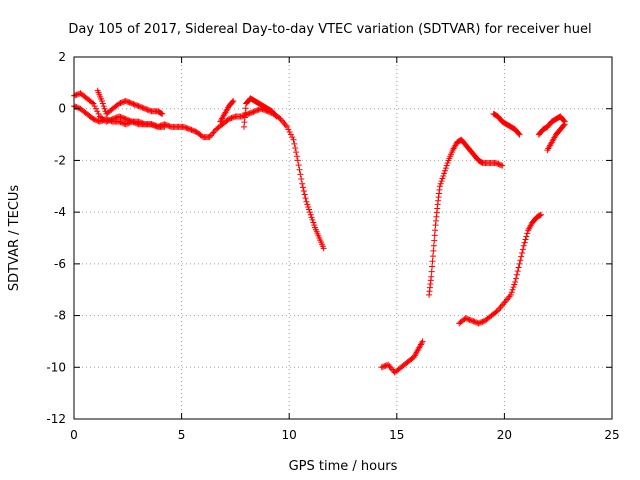  What do you see at coordinates (60, 316) in the screenshot?
I see `y-tick-label: -8` at bounding box center [60, 316].